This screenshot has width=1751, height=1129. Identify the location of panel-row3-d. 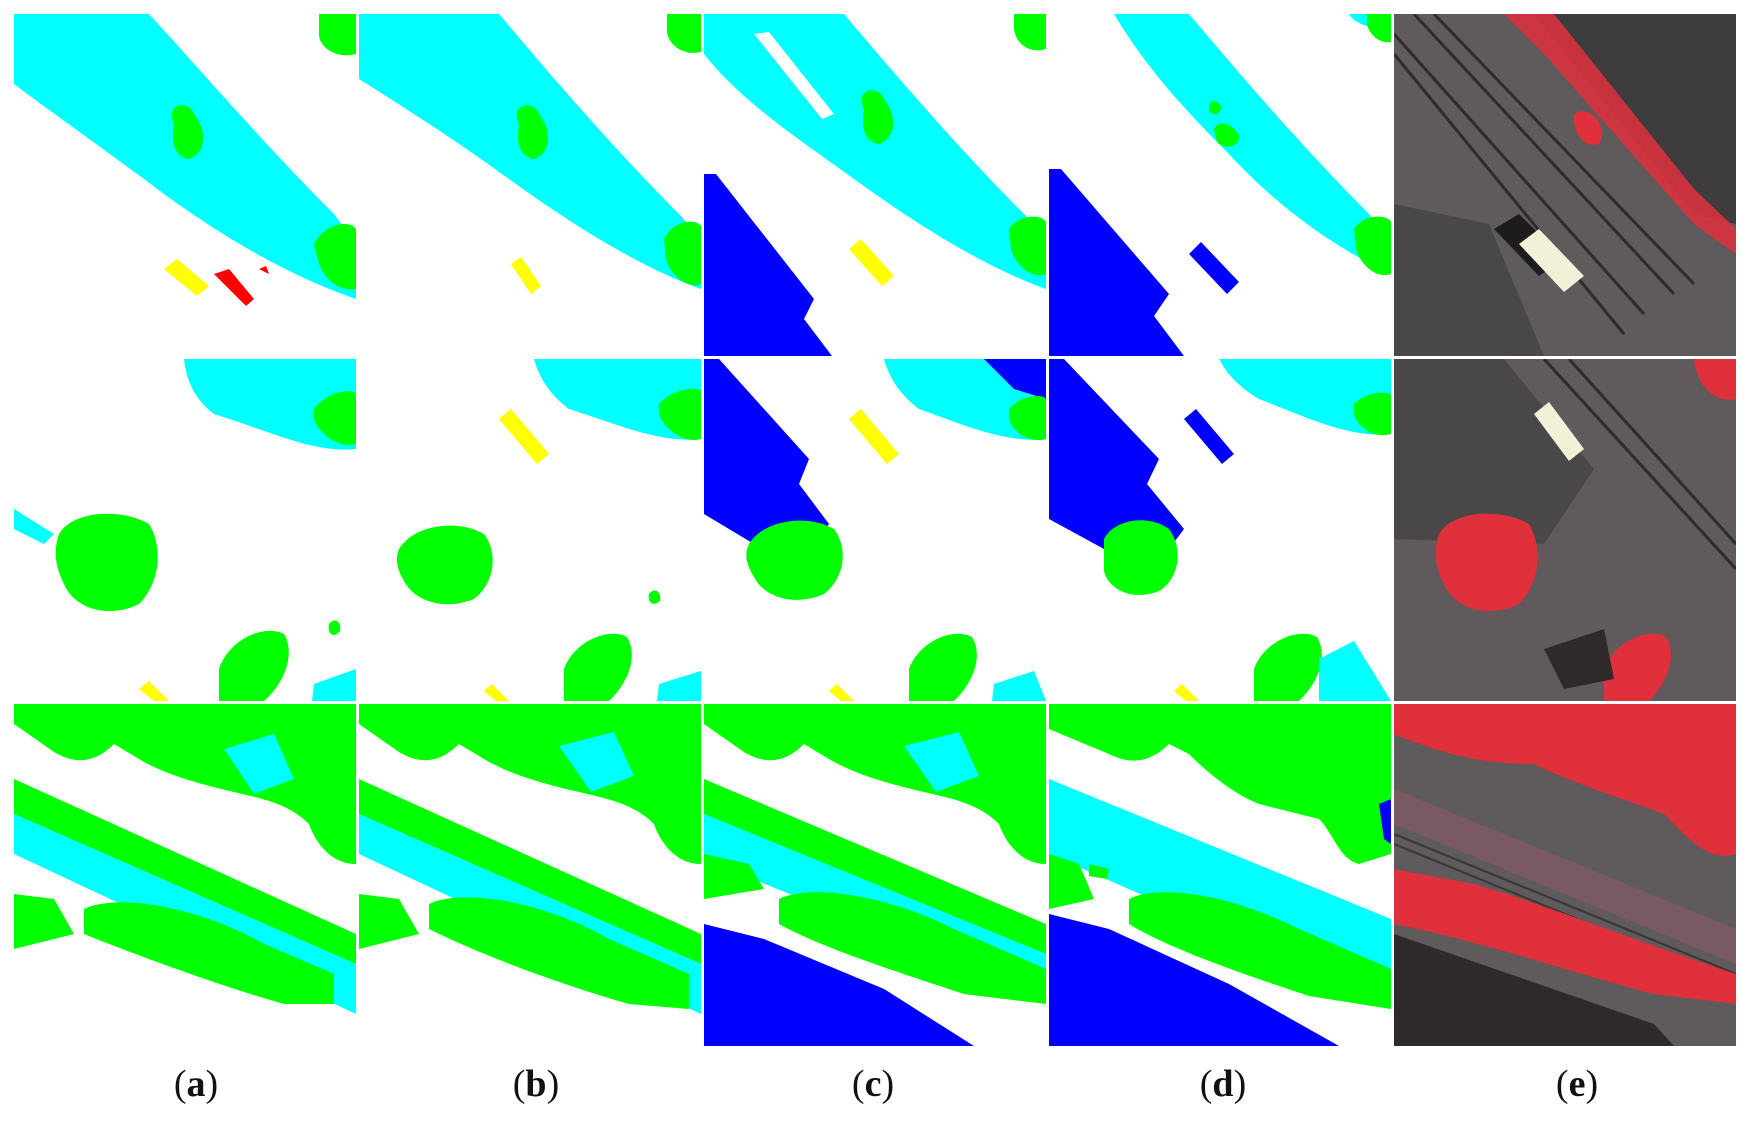
(1220, 875).